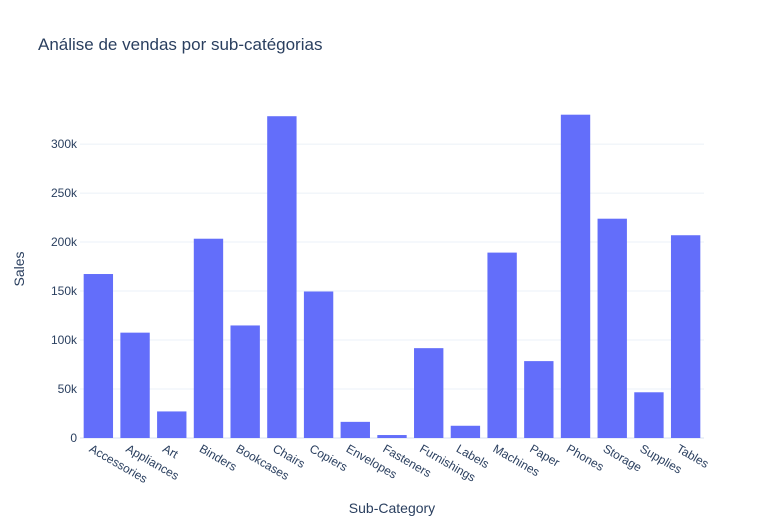 The image size is (784, 525). I want to click on bar-copiers, so click(318, 364).